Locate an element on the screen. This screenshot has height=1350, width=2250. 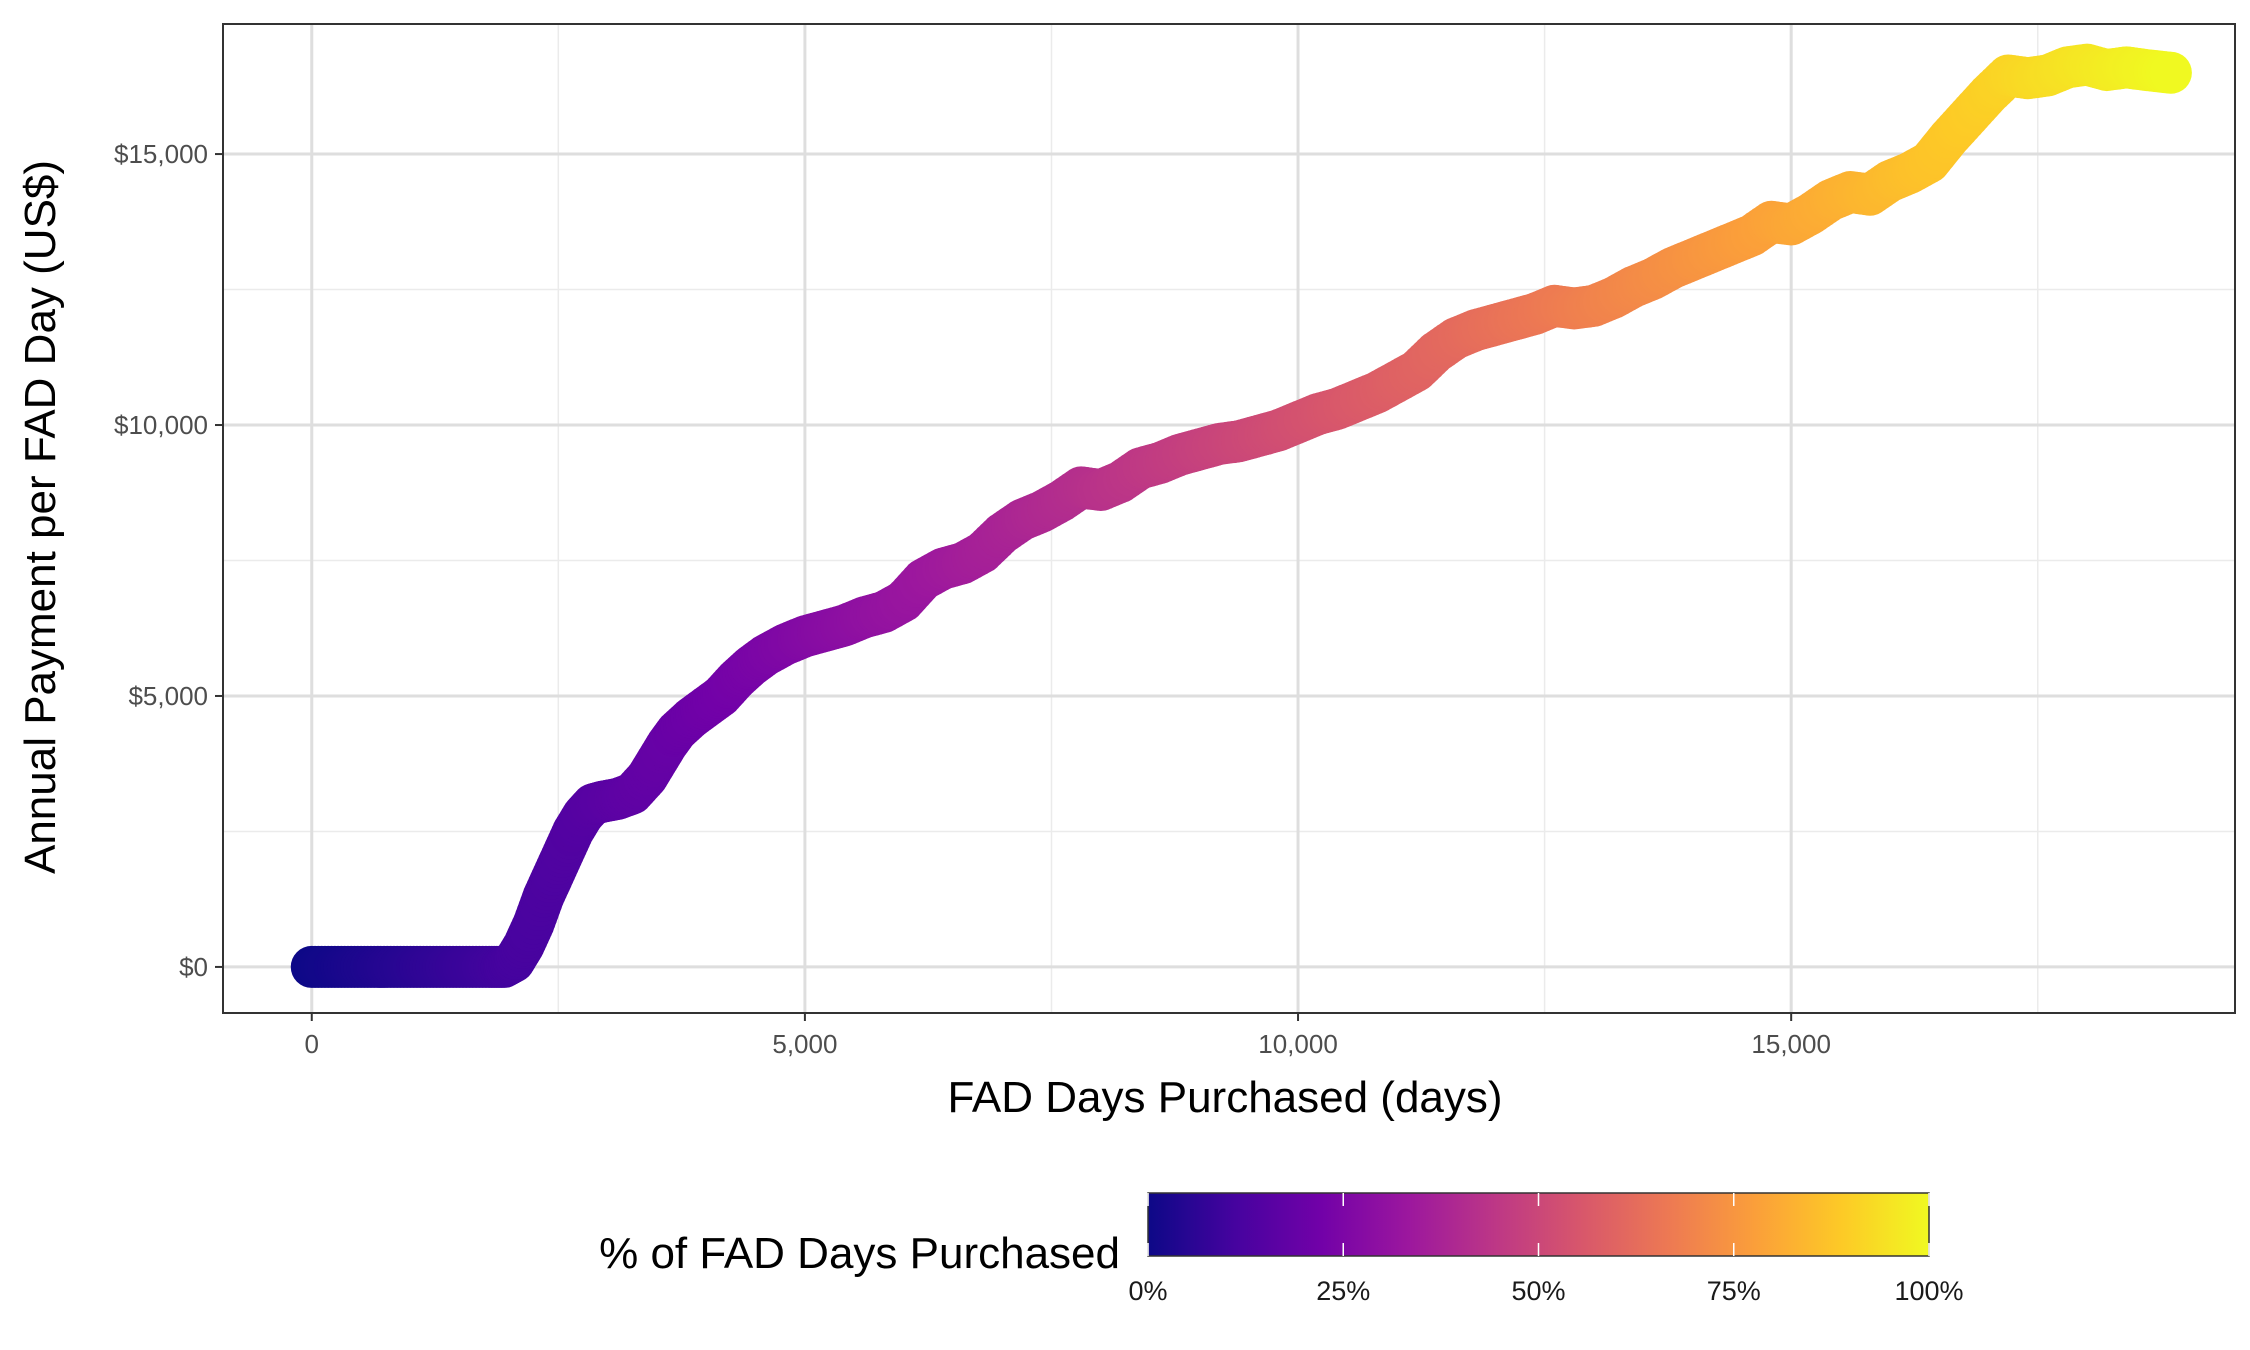
legend-tick-label: 25% is located at coordinates (1343, 1291).